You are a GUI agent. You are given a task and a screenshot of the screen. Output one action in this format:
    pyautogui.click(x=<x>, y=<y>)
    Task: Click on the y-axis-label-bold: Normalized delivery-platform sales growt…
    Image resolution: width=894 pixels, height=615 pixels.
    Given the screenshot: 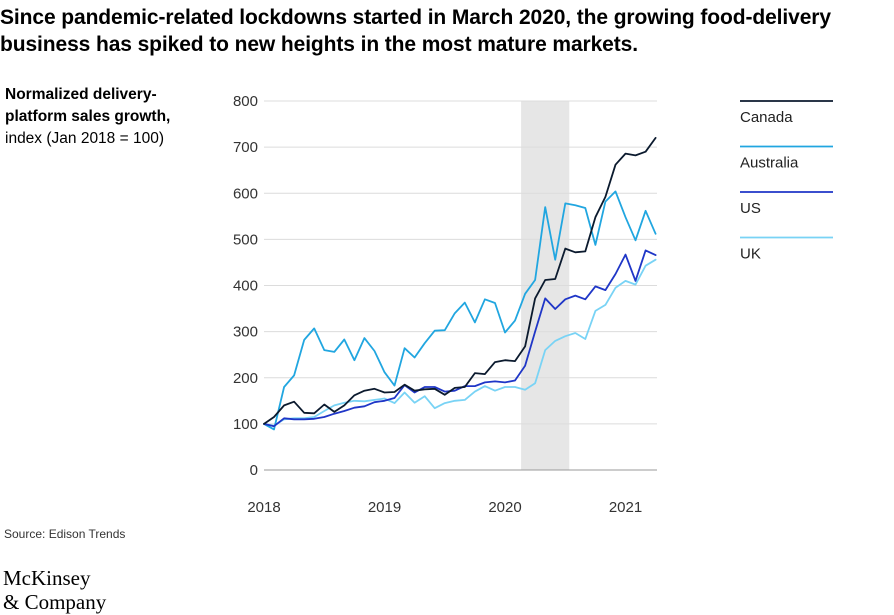 What is the action you would take?
    pyautogui.click(x=88, y=105)
    